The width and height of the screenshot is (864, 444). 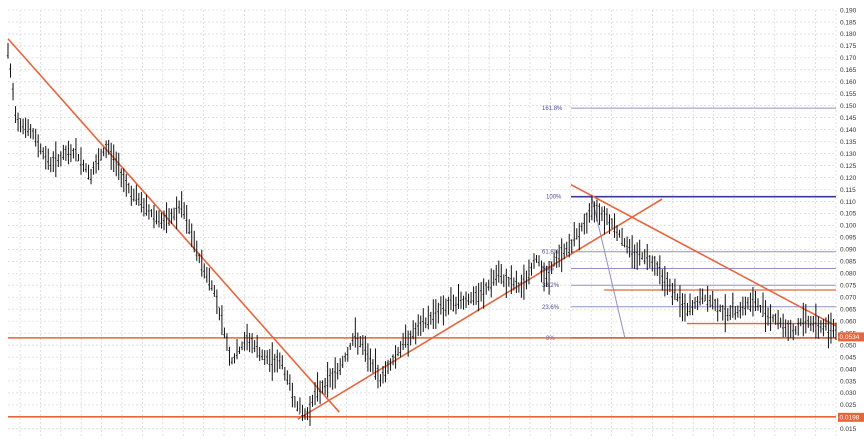 I want to click on y-tick-label: 0.185, so click(x=848, y=22).